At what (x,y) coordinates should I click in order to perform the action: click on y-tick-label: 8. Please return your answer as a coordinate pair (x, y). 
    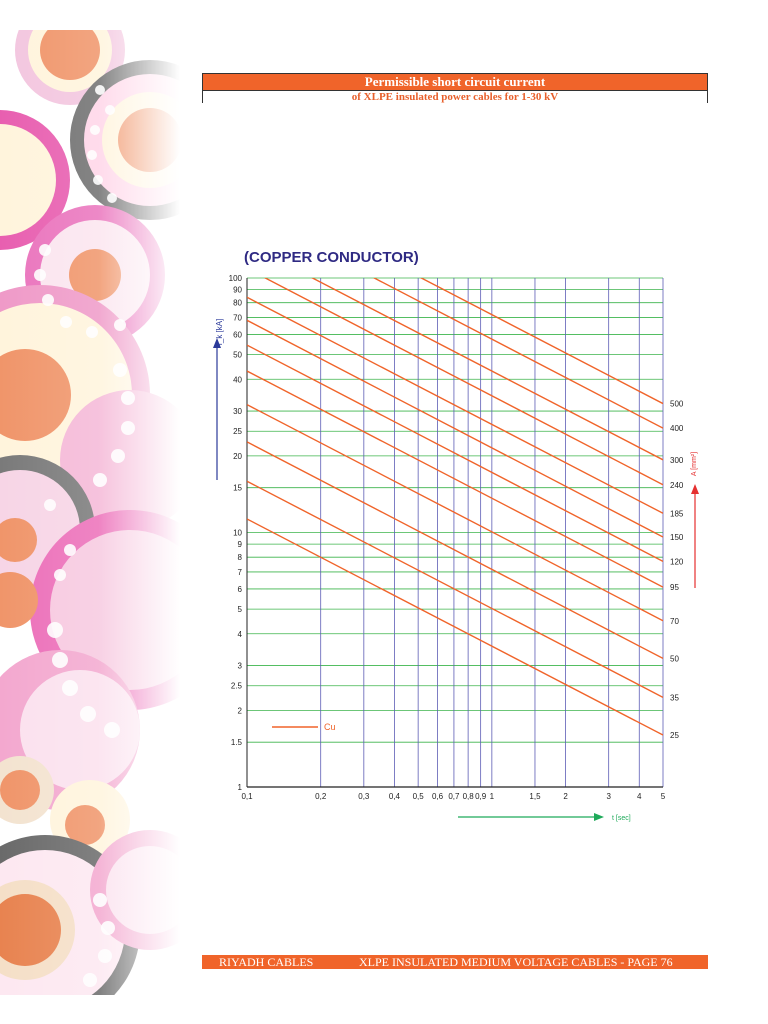
    Looking at the image, I should click on (240, 557).